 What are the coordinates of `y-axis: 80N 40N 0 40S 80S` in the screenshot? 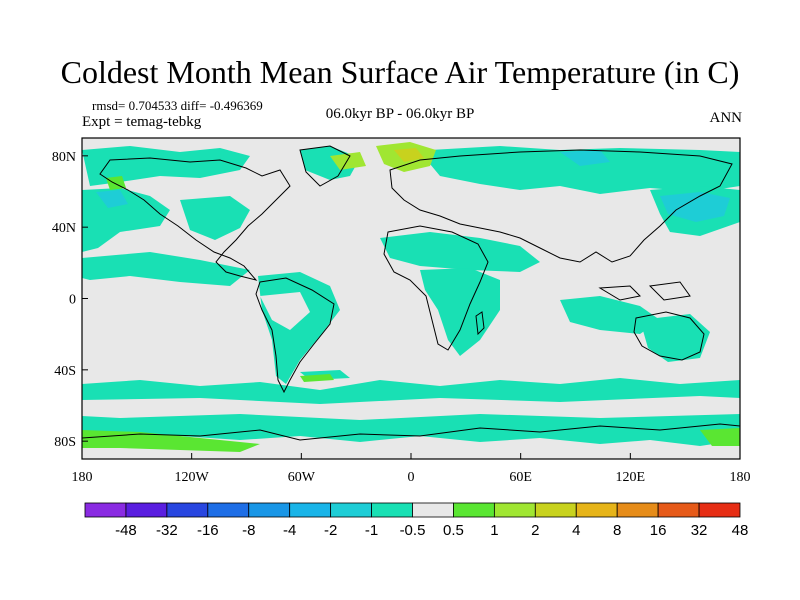 It's located at (70, 300).